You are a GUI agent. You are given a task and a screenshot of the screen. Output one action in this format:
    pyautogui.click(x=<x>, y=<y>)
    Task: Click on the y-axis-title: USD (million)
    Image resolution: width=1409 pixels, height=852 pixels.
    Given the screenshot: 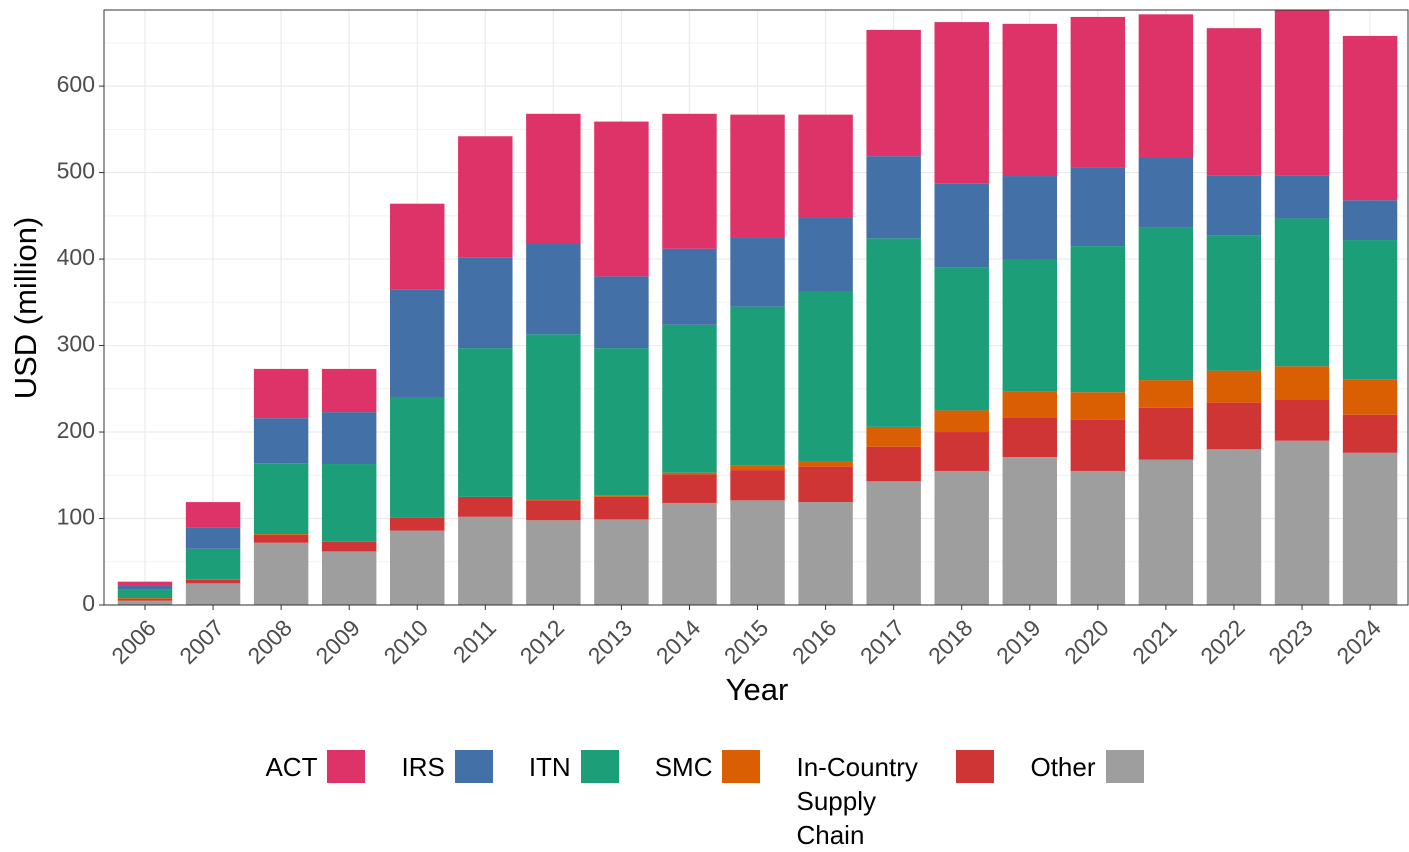 What is the action you would take?
    pyautogui.click(x=25, y=308)
    